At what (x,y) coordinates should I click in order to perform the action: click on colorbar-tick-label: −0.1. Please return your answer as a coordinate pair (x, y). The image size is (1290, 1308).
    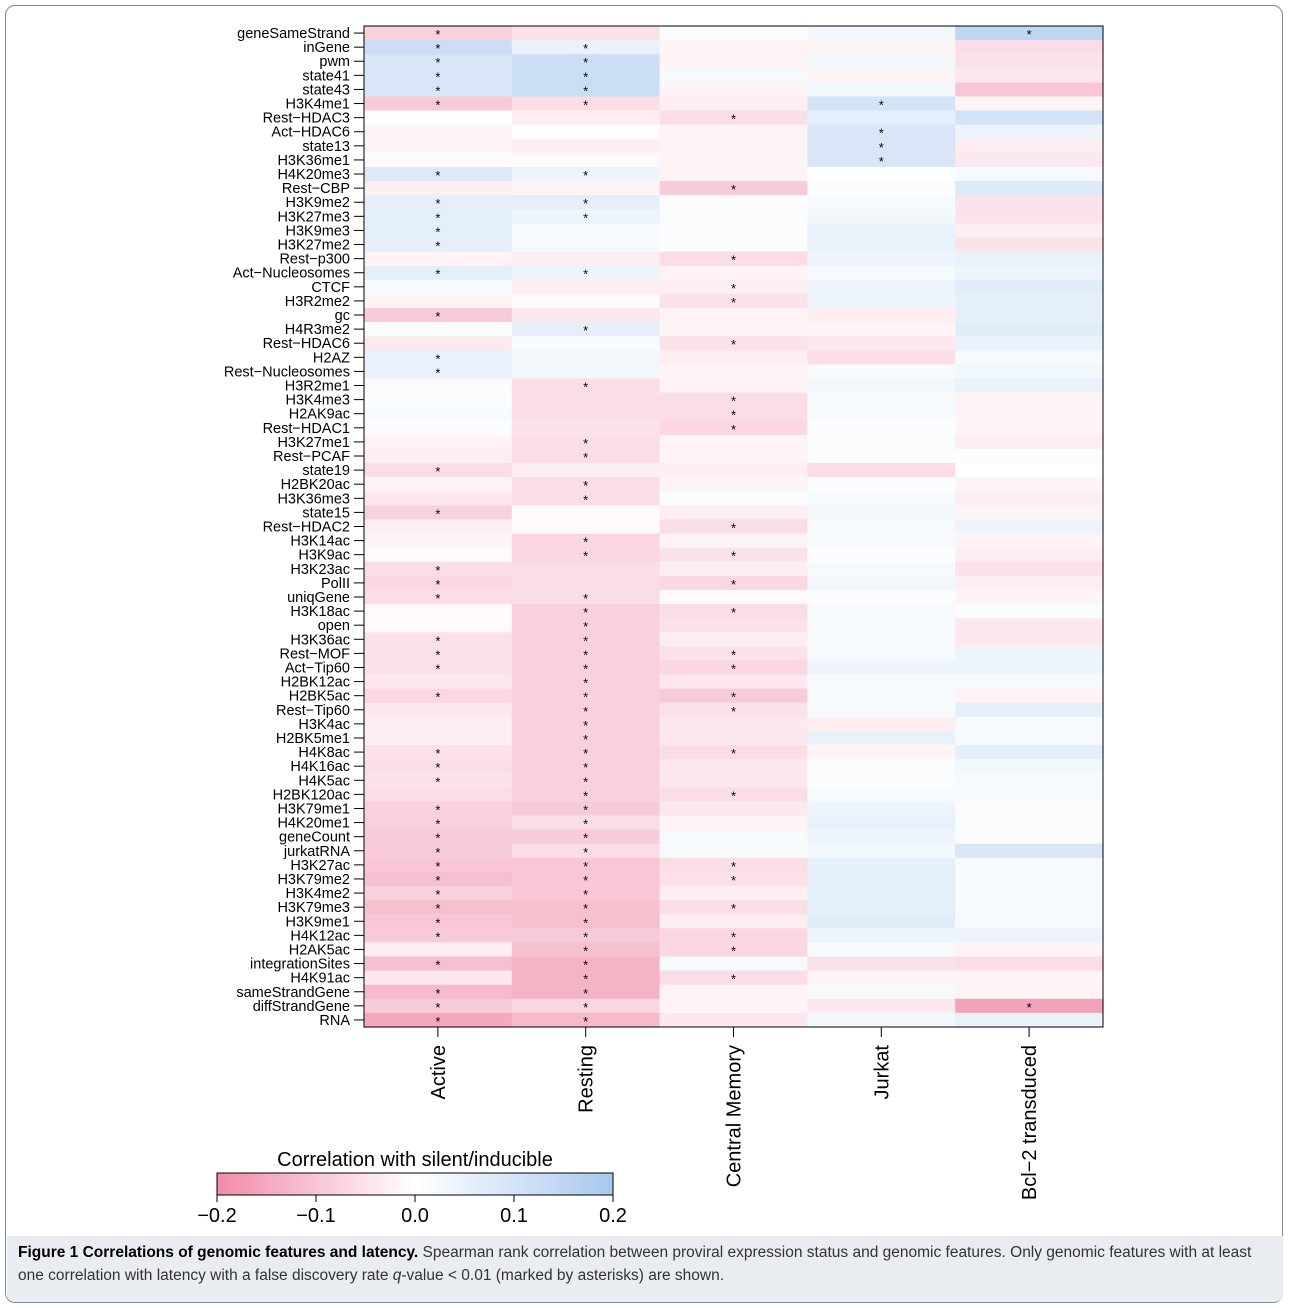
    Looking at the image, I should click on (315, 1216).